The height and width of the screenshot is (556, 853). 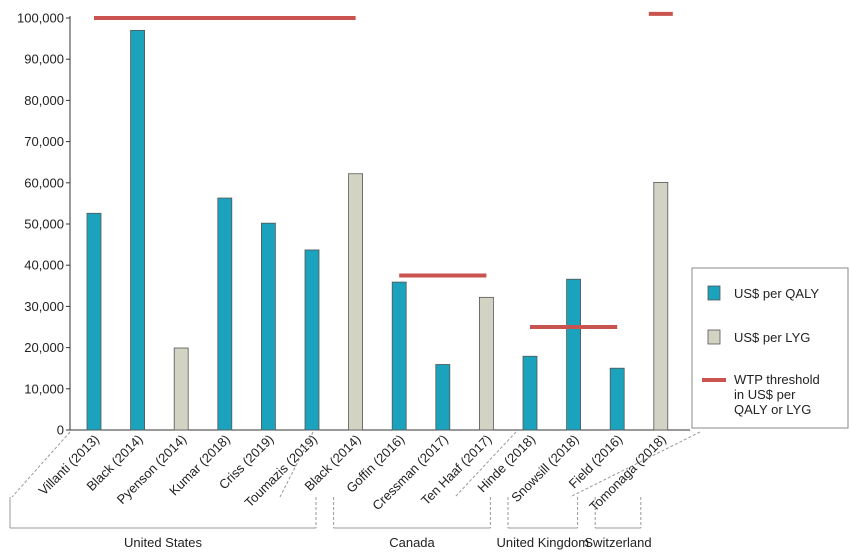 What do you see at coordinates (714, 293) in the screenshot?
I see `legend-swatch-qaly` at bounding box center [714, 293].